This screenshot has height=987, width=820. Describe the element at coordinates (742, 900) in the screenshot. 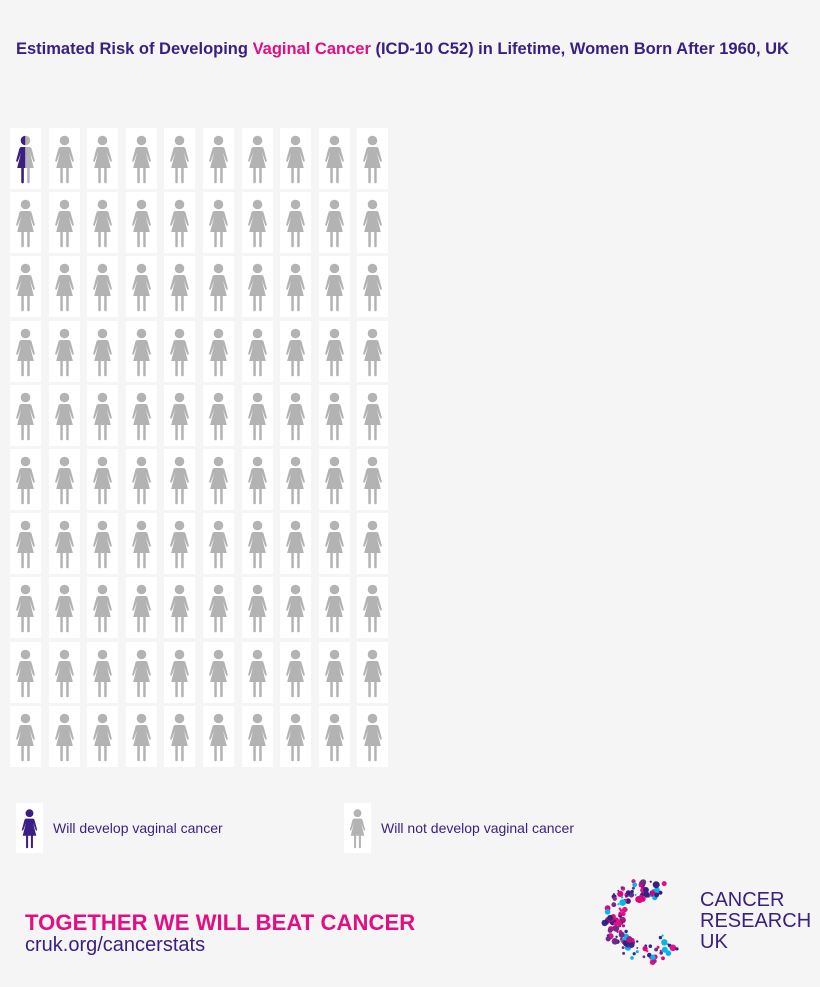

I see `logo-line-1: CANCER` at that location.